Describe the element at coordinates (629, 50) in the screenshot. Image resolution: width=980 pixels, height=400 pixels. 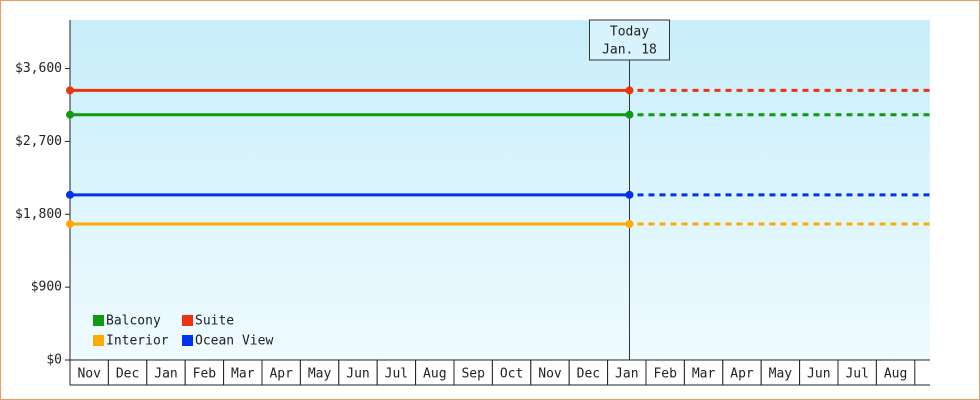
I see `today-date: Jan. 18` at that location.